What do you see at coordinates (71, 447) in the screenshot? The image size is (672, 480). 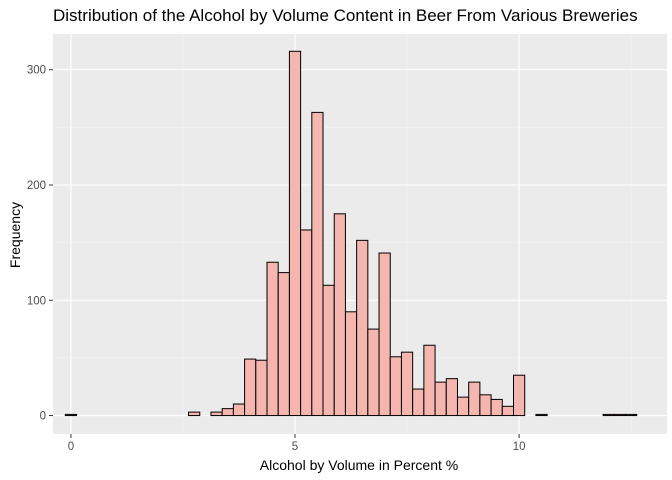 I see `x-tick-label: 0` at bounding box center [71, 447].